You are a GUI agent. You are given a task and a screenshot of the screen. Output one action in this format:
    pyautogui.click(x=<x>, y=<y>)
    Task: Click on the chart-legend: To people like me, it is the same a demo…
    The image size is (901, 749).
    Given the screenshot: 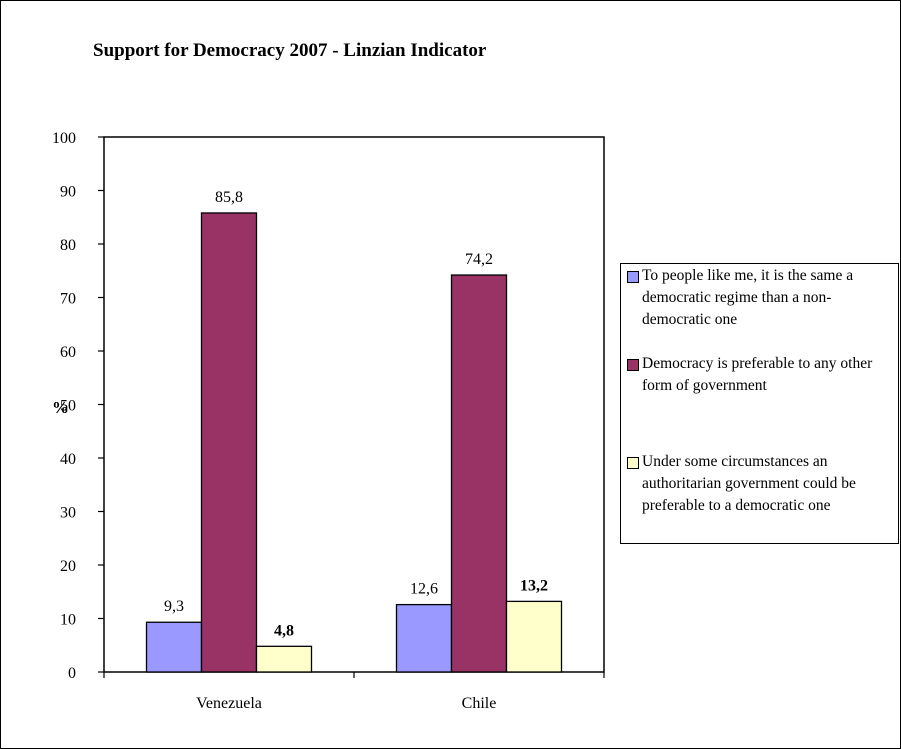 What is the action you would take?
    pyautogui.click(x=759, y=403)
    